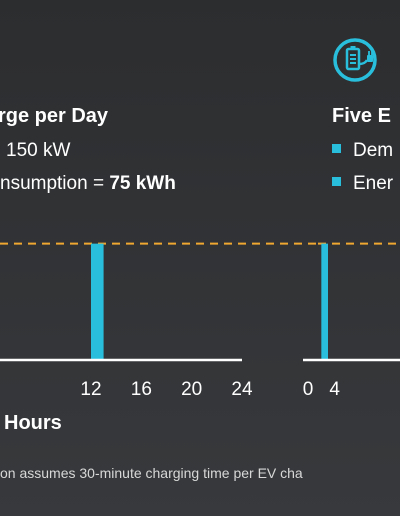 Image resolution: width=400 pixels, height=516 pixels. What do you see at coordinates (54, 116) in the screenshot?
I see `left-panel-title: rge per Day` at bounding box center [54, 116].